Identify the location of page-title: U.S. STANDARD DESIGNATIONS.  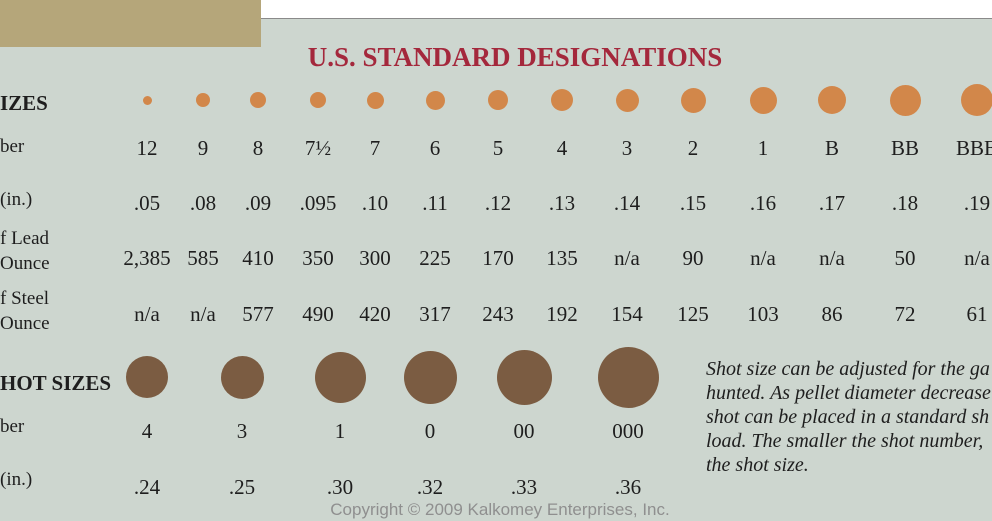
(515, 57).